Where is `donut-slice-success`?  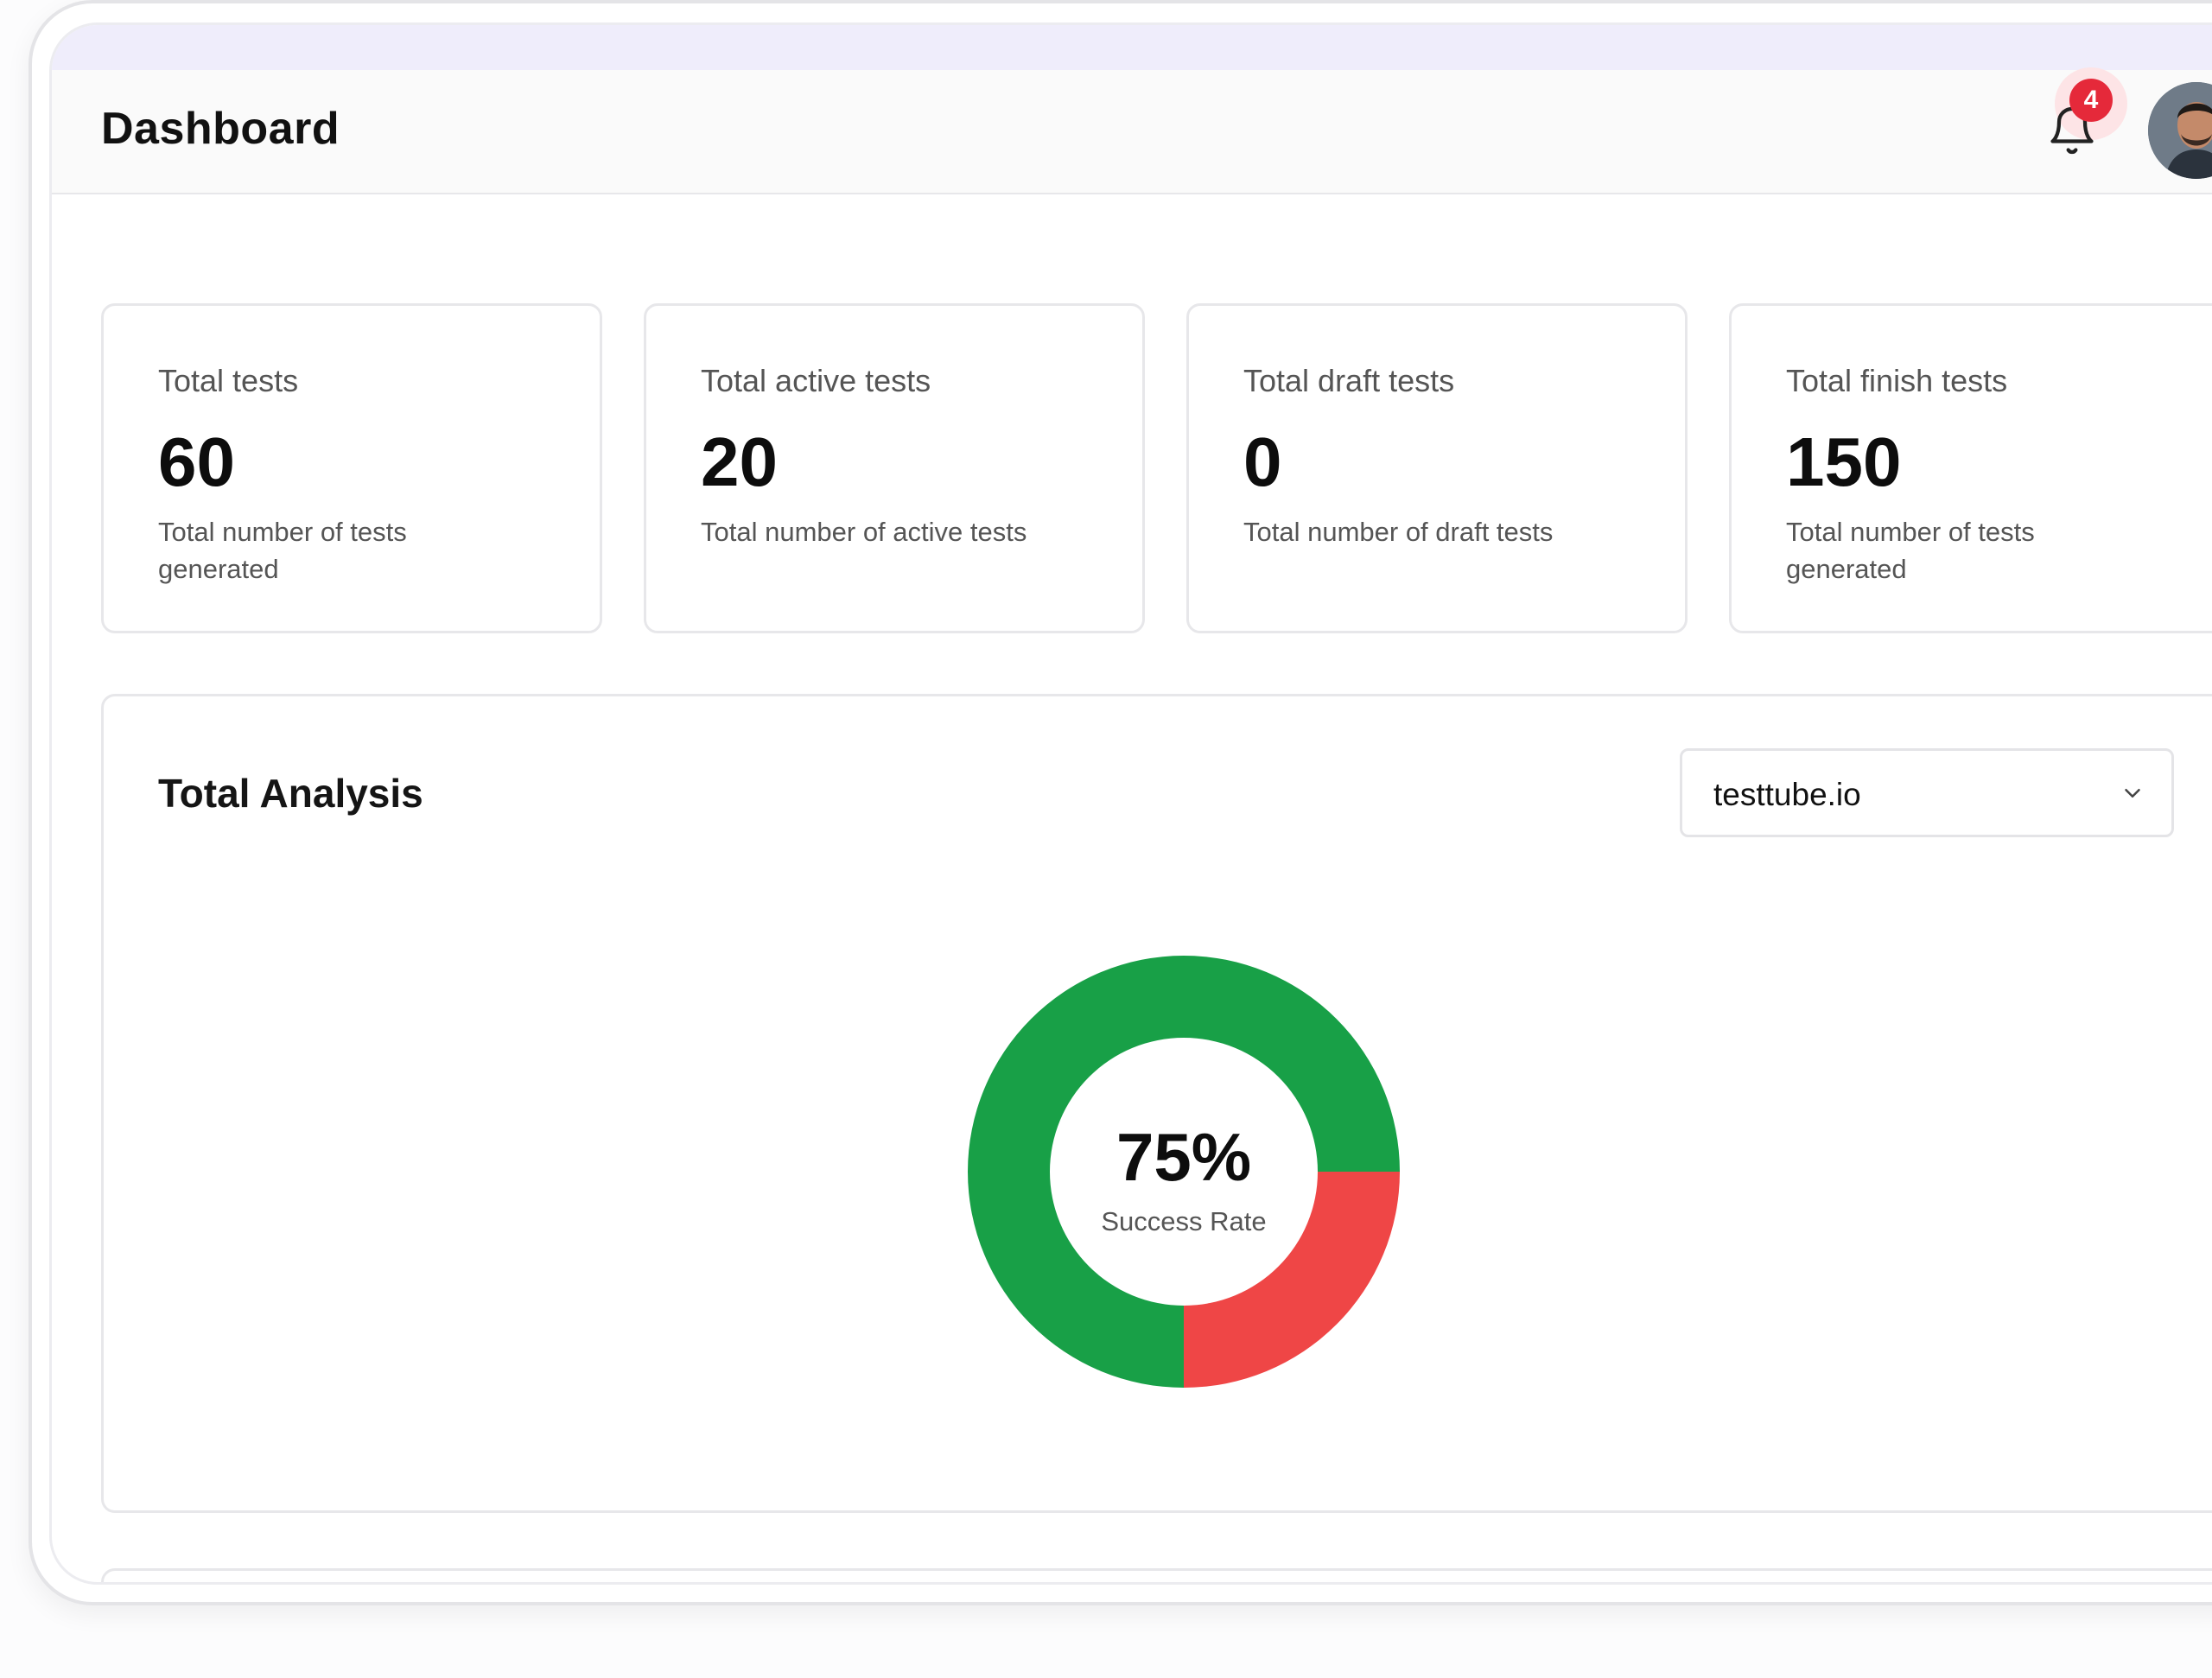 donut-slice-success is located at coordinates (1184, 1172).